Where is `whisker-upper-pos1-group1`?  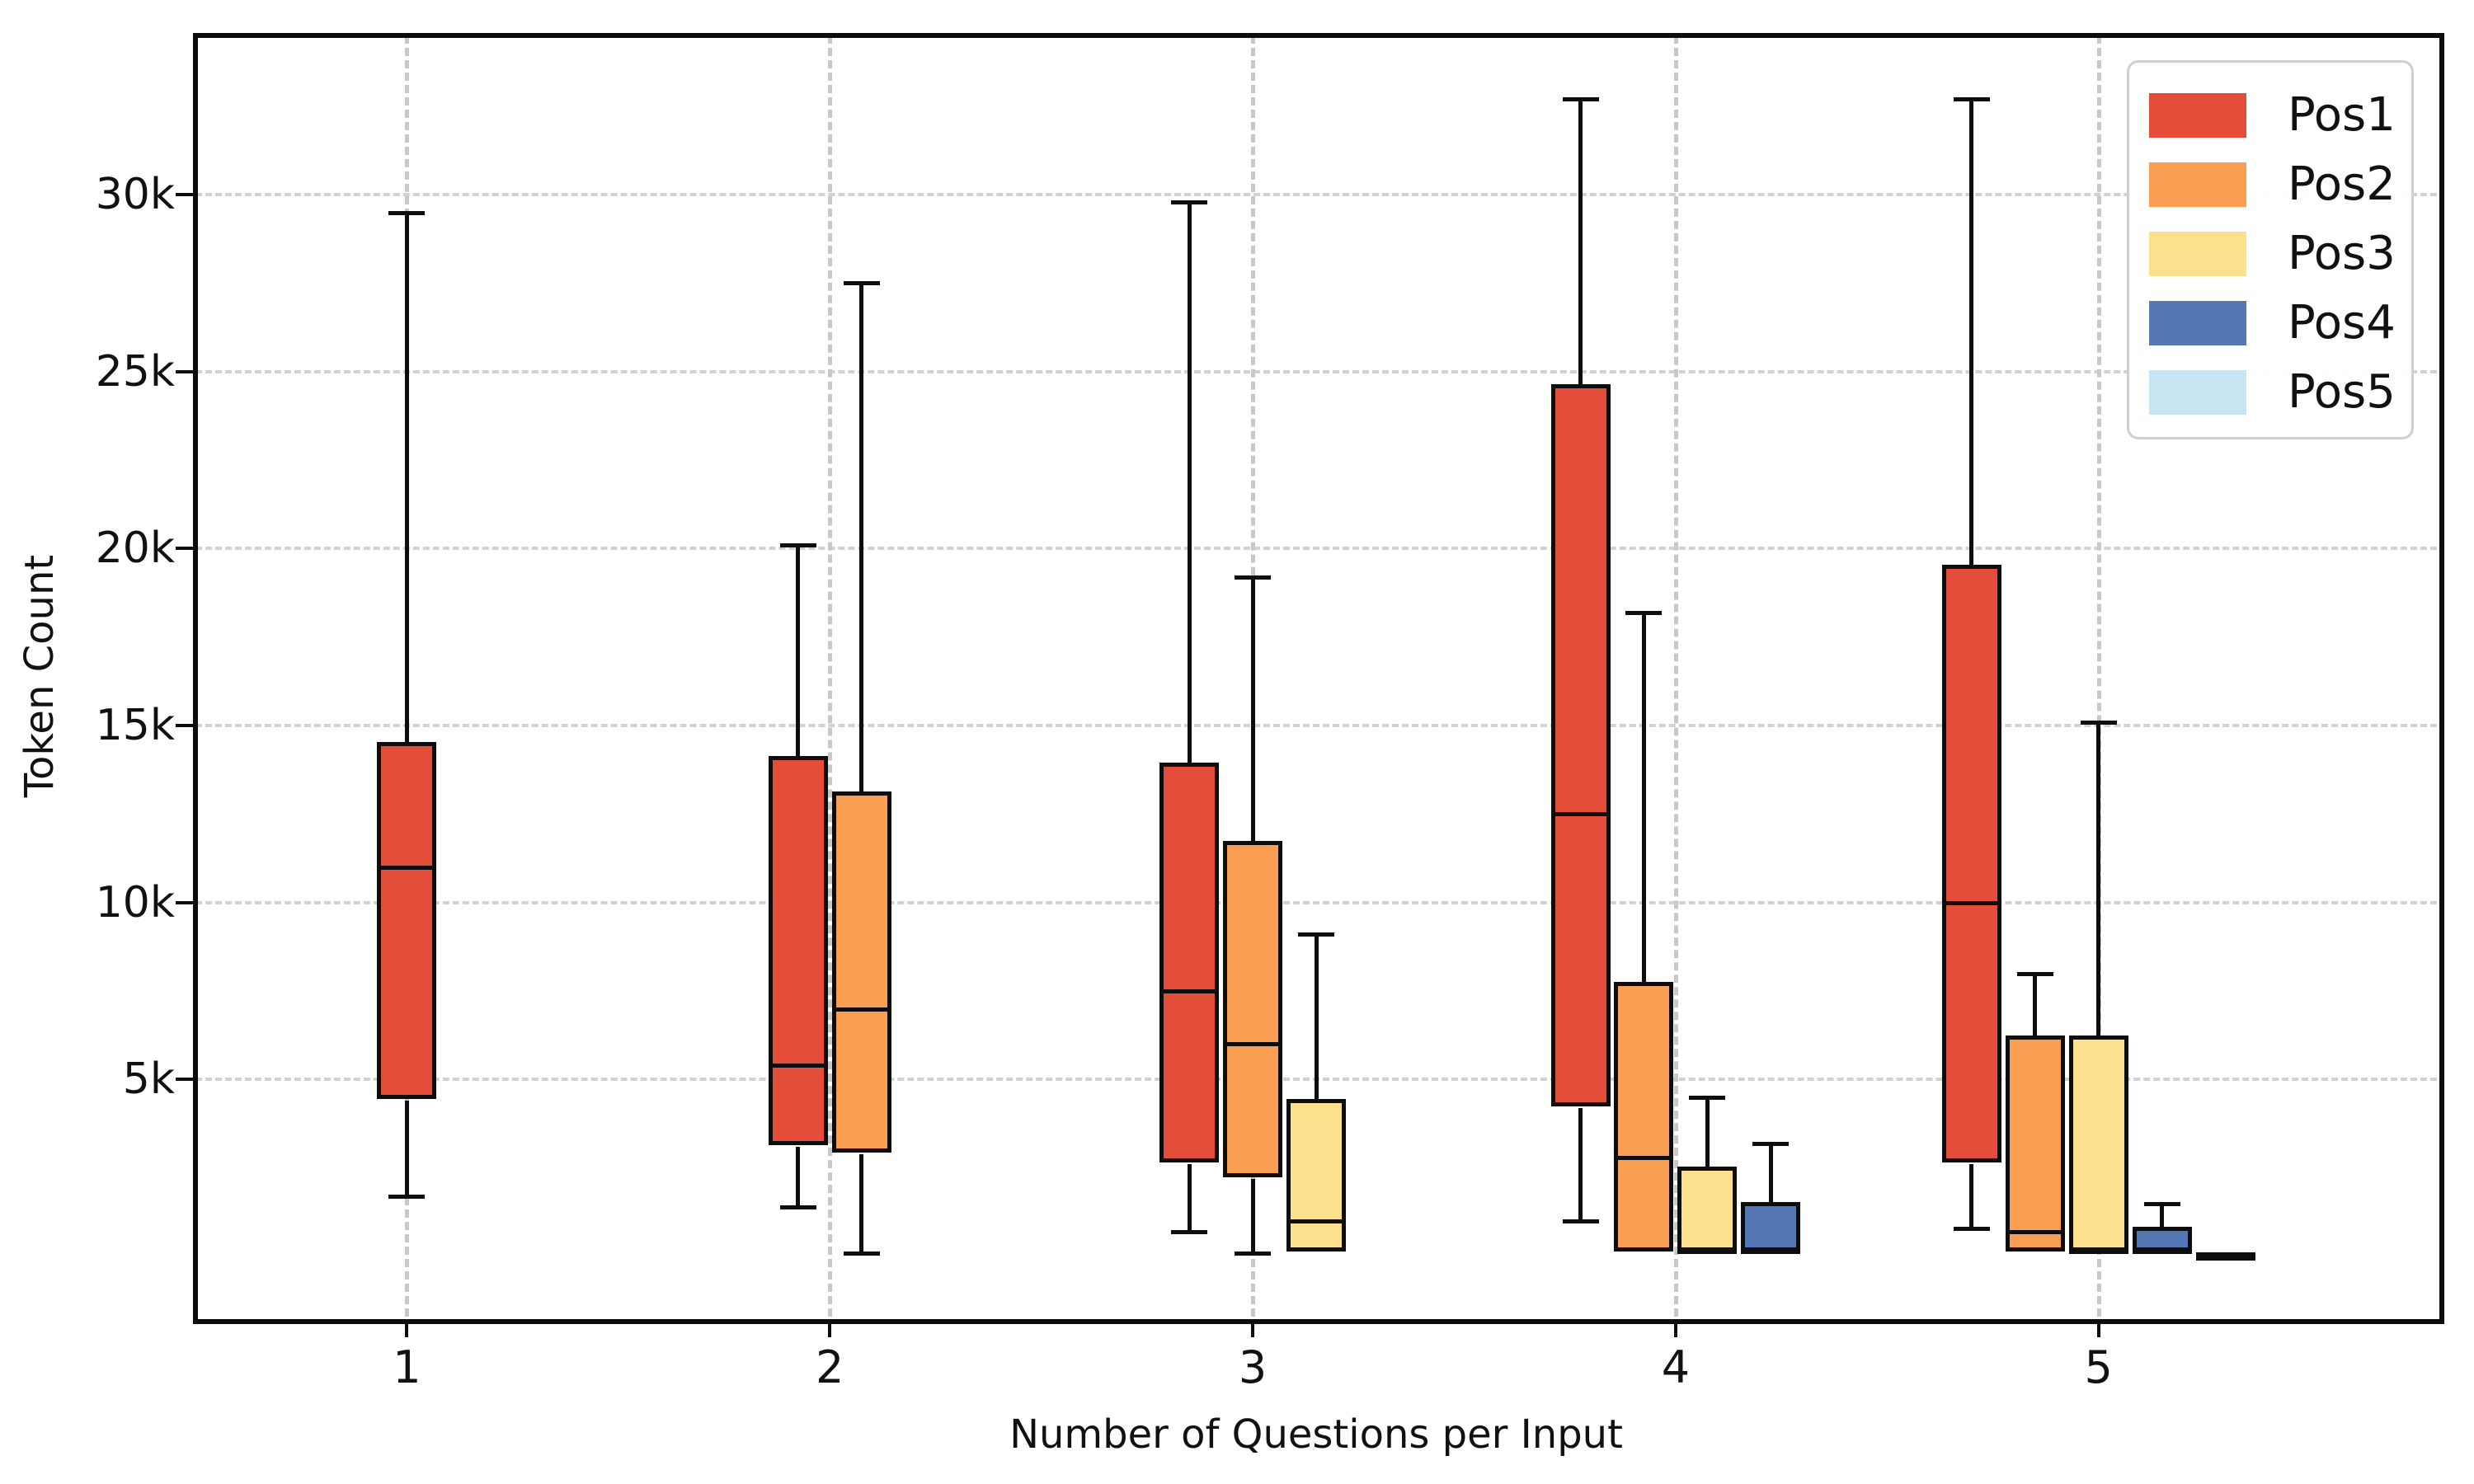 whisker-upper-pos1-group1 is located at coordinates (406, 478).